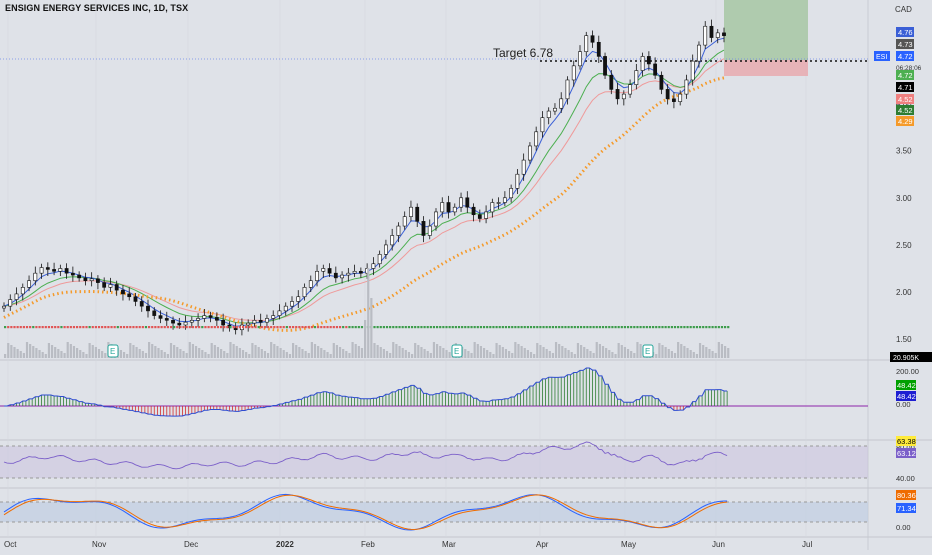 Image resolution: width=932 pixels, height=555 pixels. Describe the element at coordinates (905, 56) in the screenshot. I see `price-label-value: 4.72` at that location.